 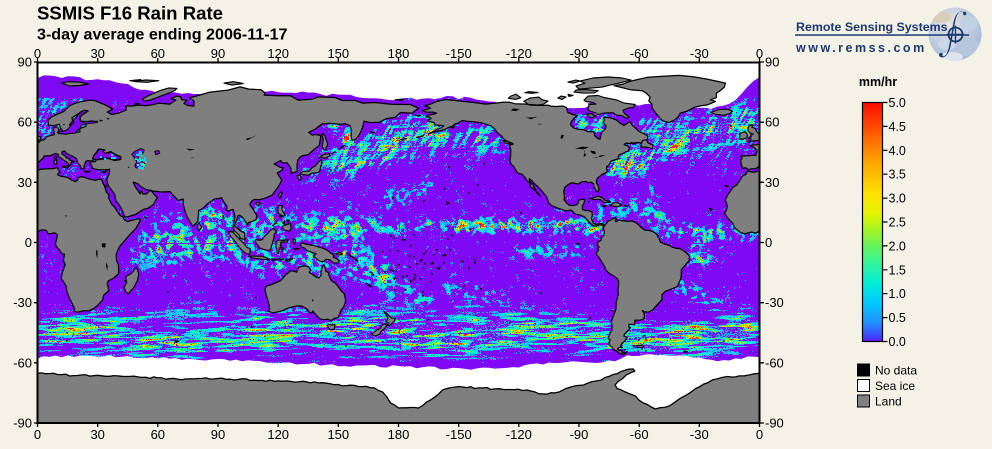 What do you see at coordinates (896, 371) in the screenshot?
I see `svg-text: No data` at bounding box center [896, 371].